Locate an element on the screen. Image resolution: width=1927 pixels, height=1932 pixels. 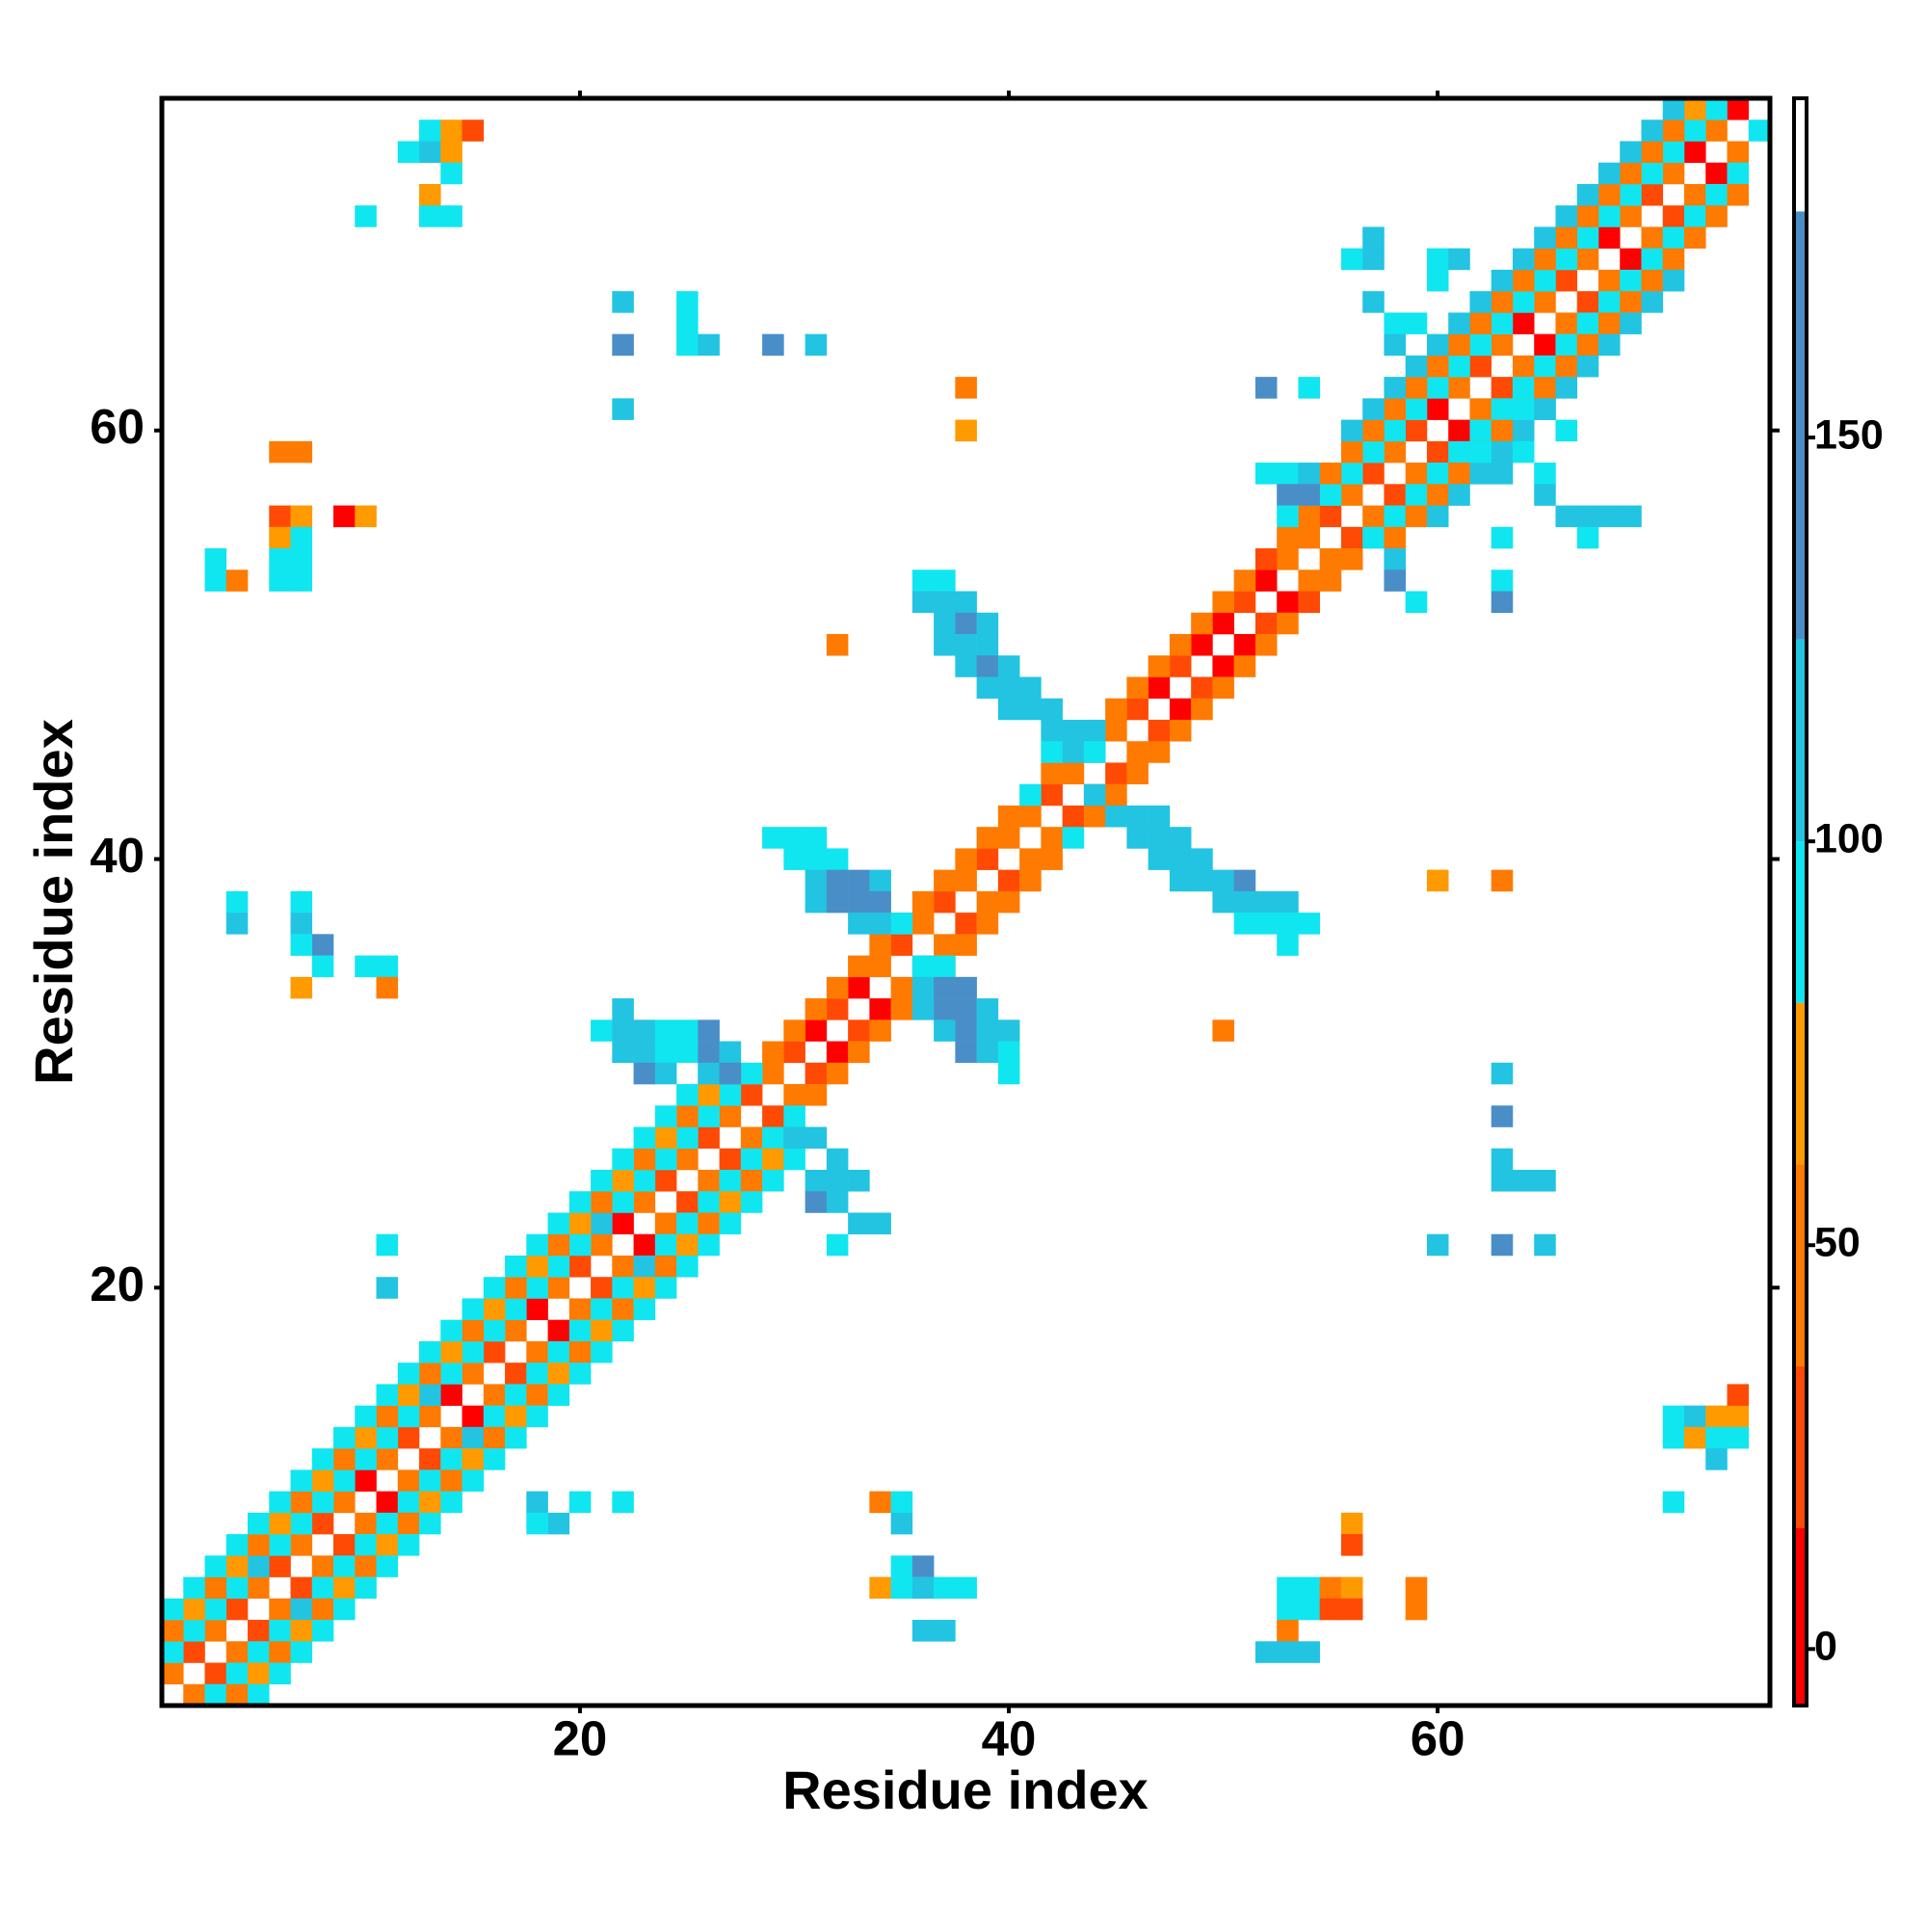
colorbar-tick-label: 50 is located at coordinates (1838, 1243).